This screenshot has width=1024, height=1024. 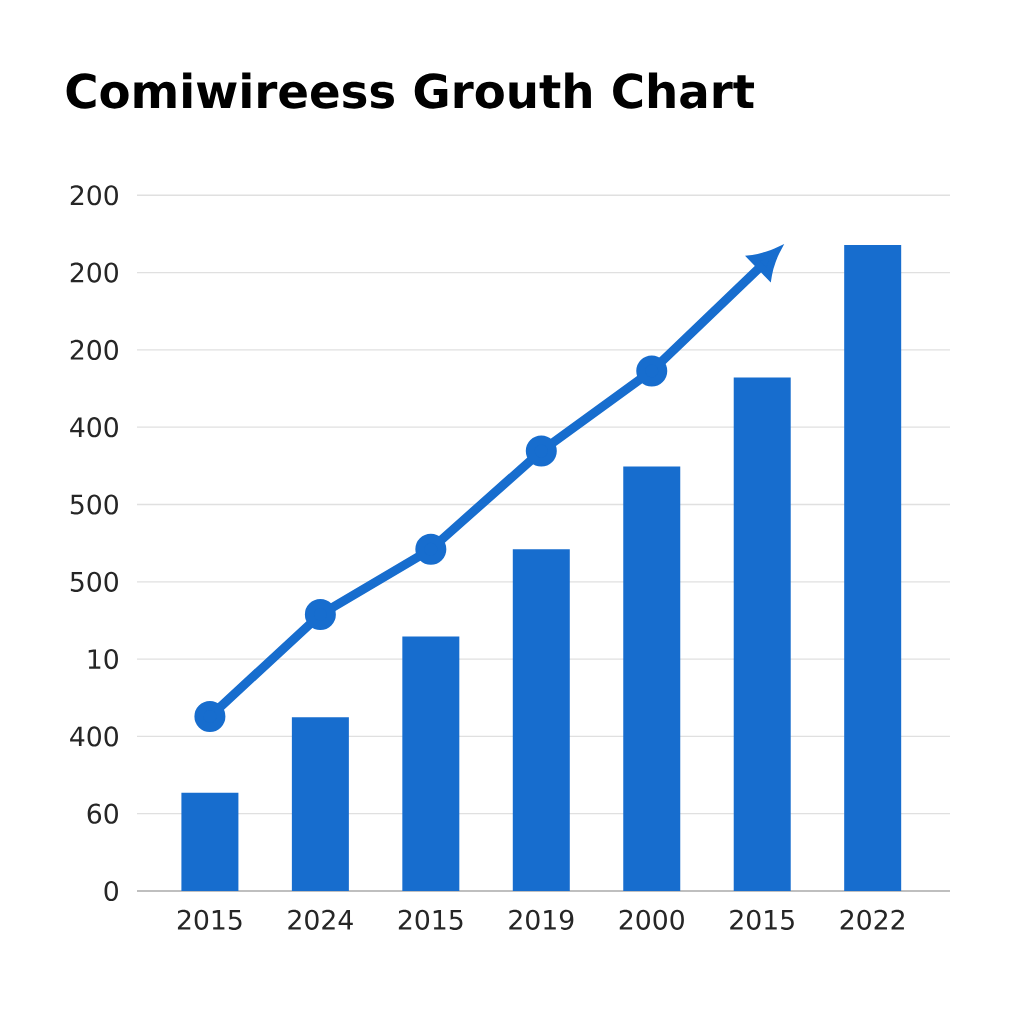 What do you see at coordinates (320, 919) in the screenshot?
I see `x-tick-label: 2024` at bounding box center [320, 919].